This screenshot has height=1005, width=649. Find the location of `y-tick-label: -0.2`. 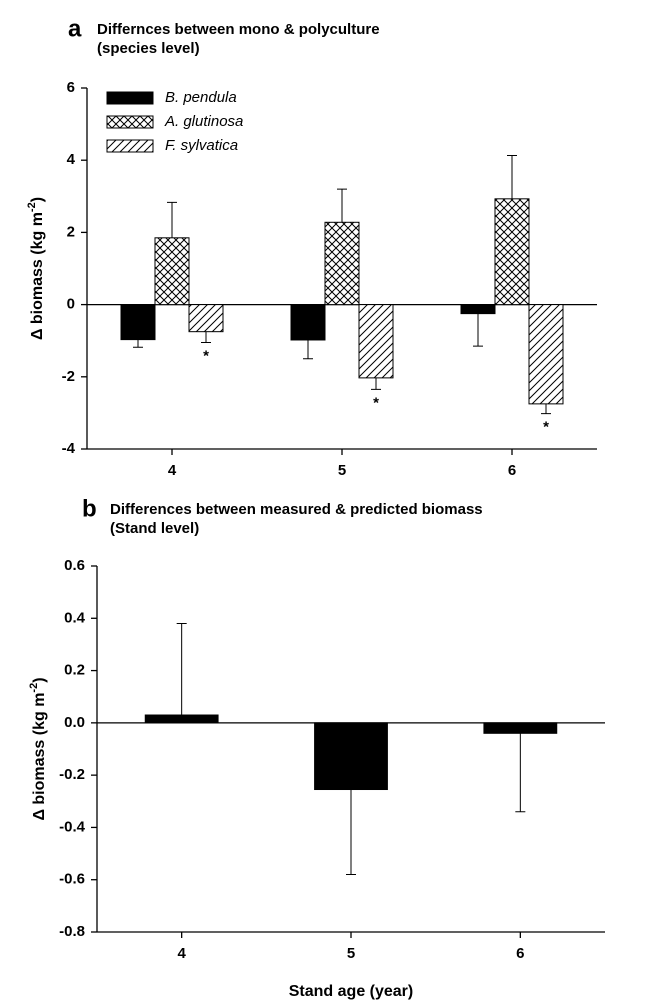

y-tick-label: -0.2 is located at coordinates (72, 774).